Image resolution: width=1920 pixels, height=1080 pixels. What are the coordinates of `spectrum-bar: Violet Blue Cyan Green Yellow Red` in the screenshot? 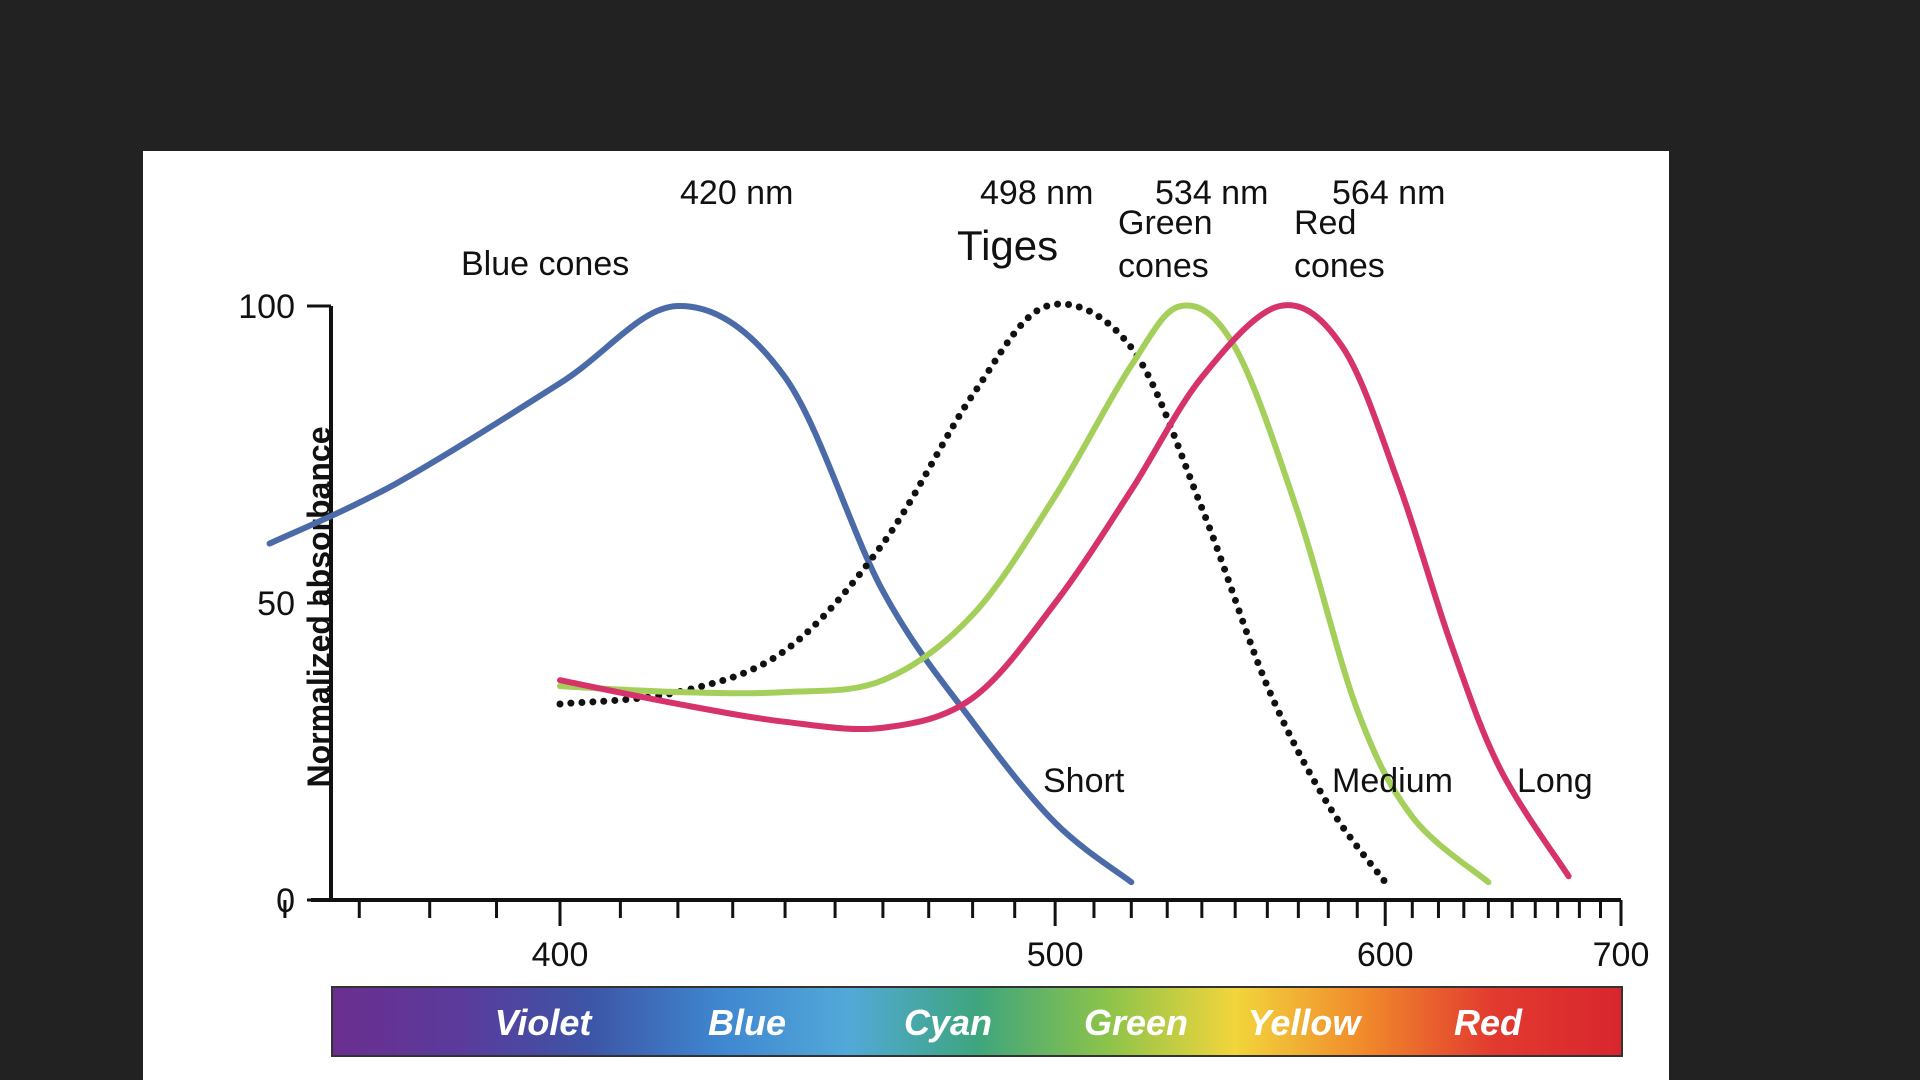 It's located at (977, 1021).